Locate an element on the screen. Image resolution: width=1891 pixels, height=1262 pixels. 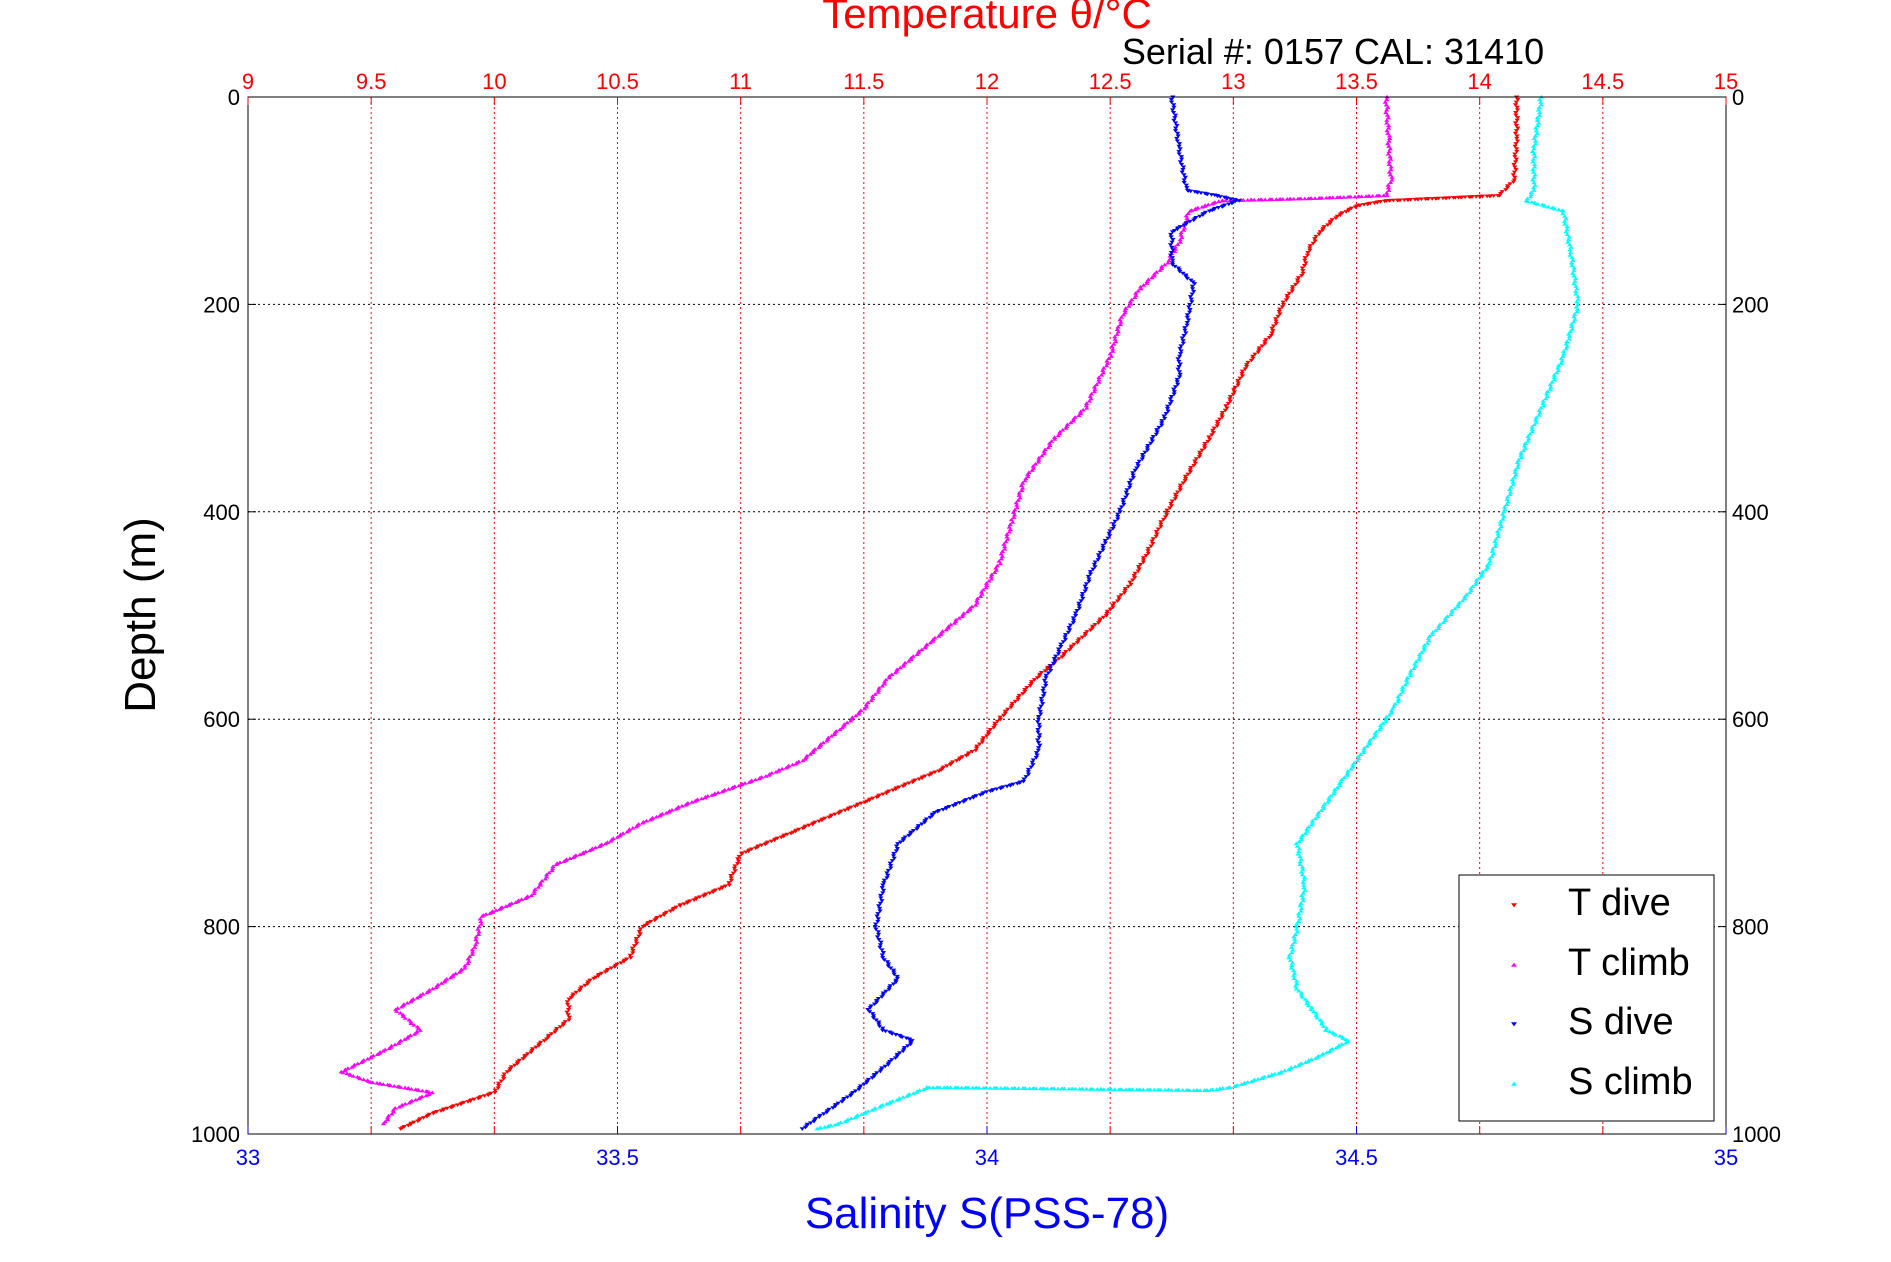
chart-subtitle: Serial #: 0157 CAL: 31410 is located at coordinates (1333, 51).